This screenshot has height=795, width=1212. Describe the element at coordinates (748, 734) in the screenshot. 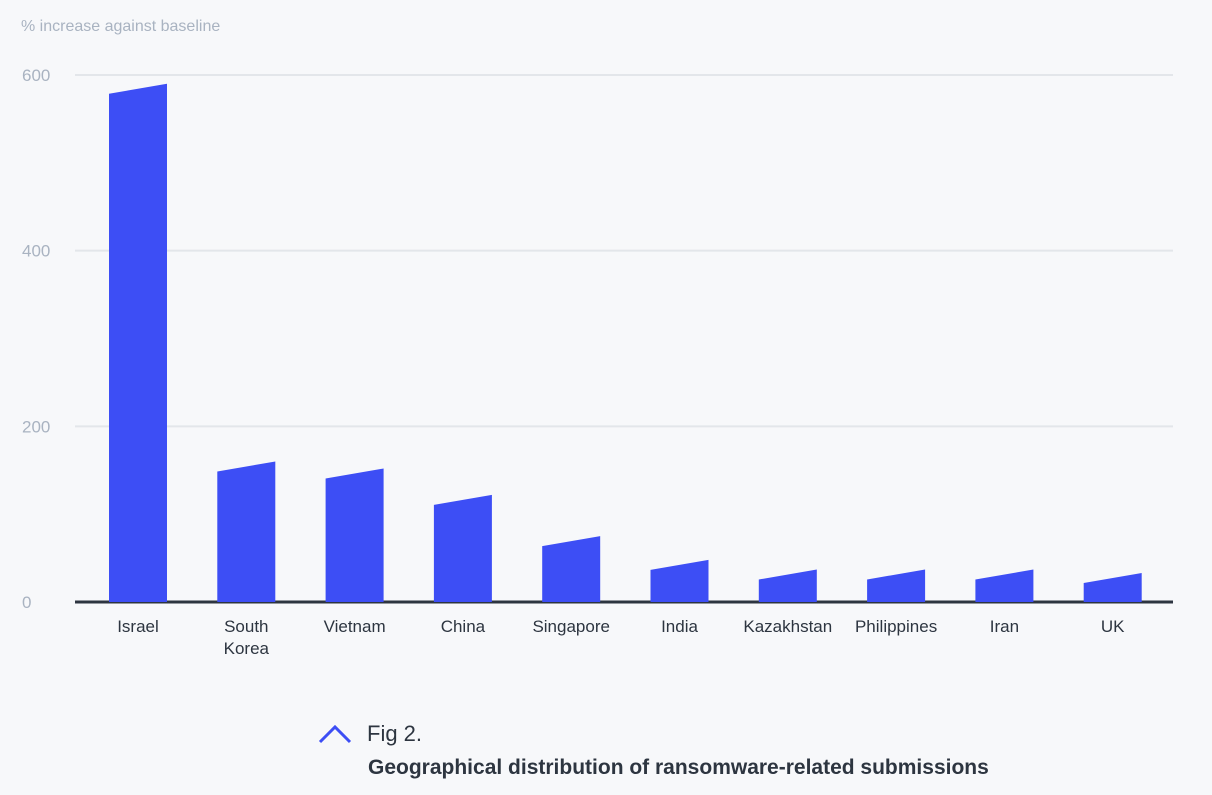

I see `caption-fig-row: Fig 2.` at that location.